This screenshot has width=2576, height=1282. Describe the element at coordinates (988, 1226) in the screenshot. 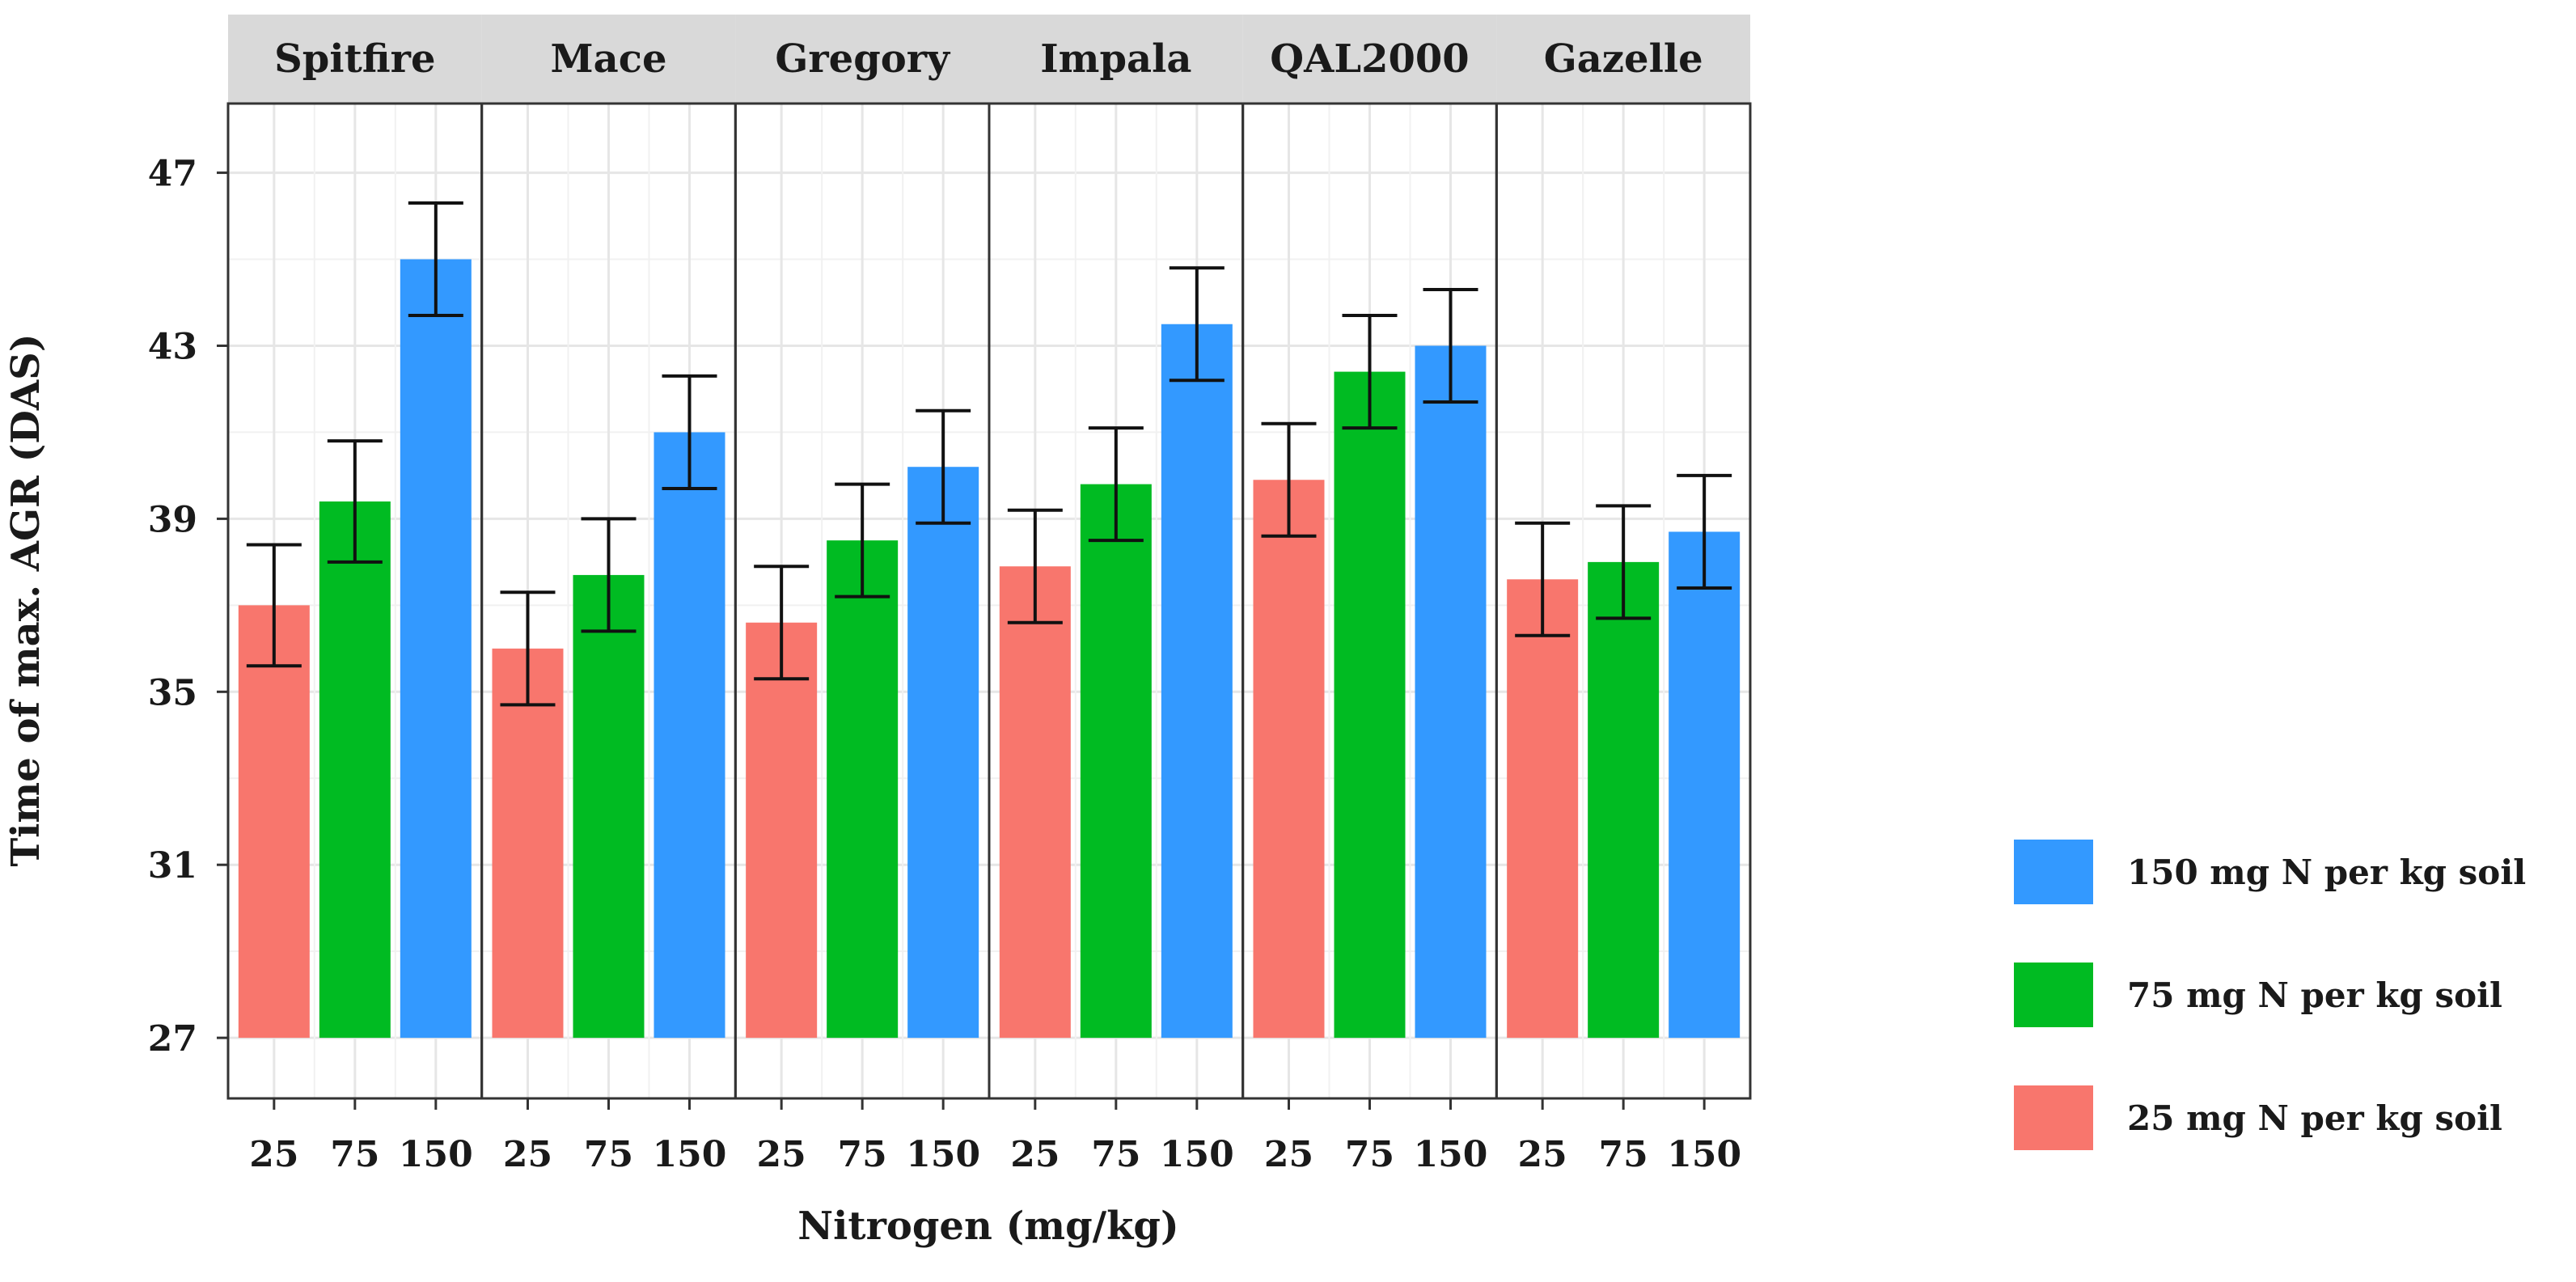

I see `x-axis-title: Nitrogen (mg/kg)` at that location.